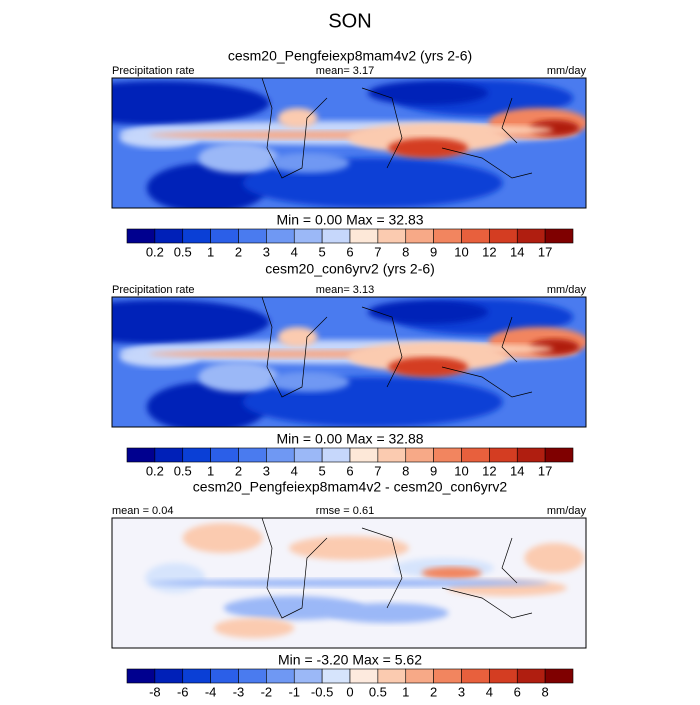 This screenshot has width=700, height=705. Describe the element at coordinates (350, 269) in the screenshot. I see `panel-subtitle: cesm20_con6yrv2 (yrs 2-6)` at that location.